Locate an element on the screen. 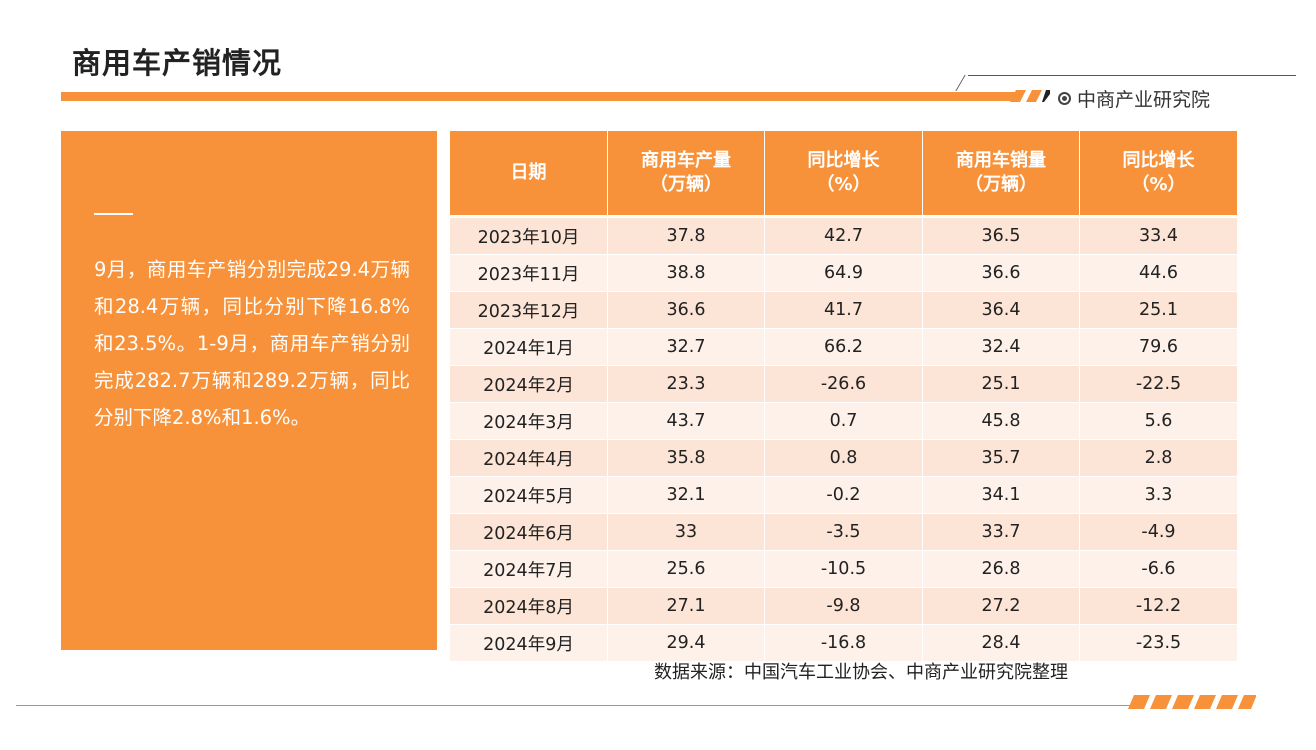 Image resolution: width=1316 pixels, height=750 pixels. column-header-label: 日期 is located at coordinates (528, 172).